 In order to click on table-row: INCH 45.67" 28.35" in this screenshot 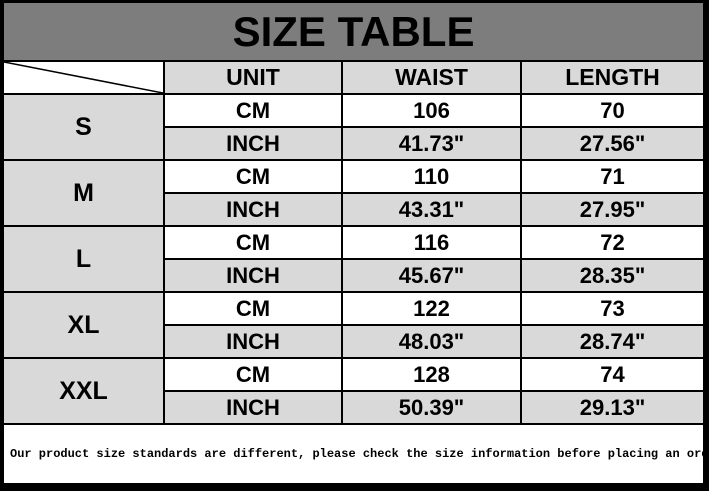, I will do `click(354, 275)`.